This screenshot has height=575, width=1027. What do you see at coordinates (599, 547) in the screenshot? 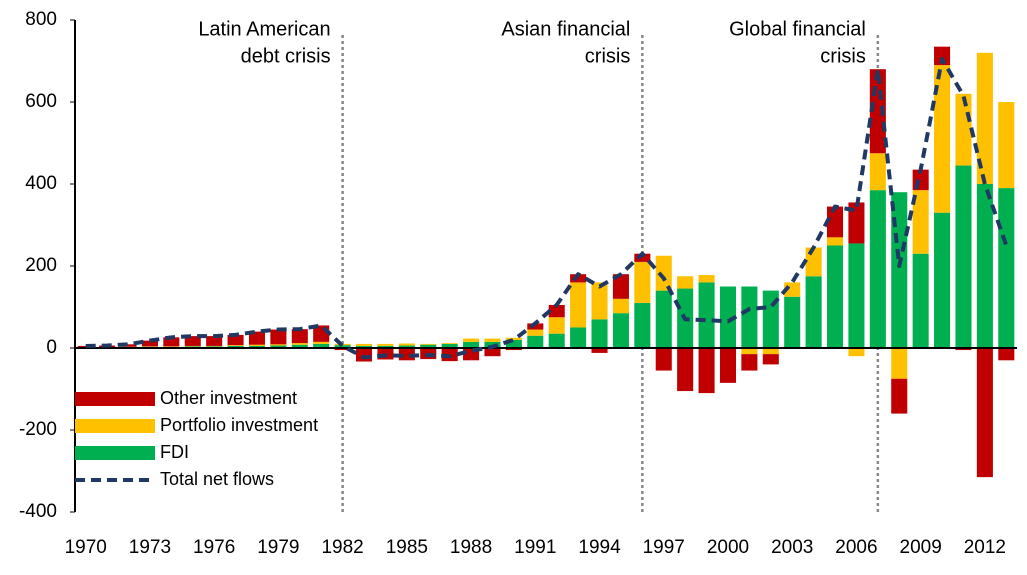
I see `x-tick-label: 1994` at bounding box center [599, 547].